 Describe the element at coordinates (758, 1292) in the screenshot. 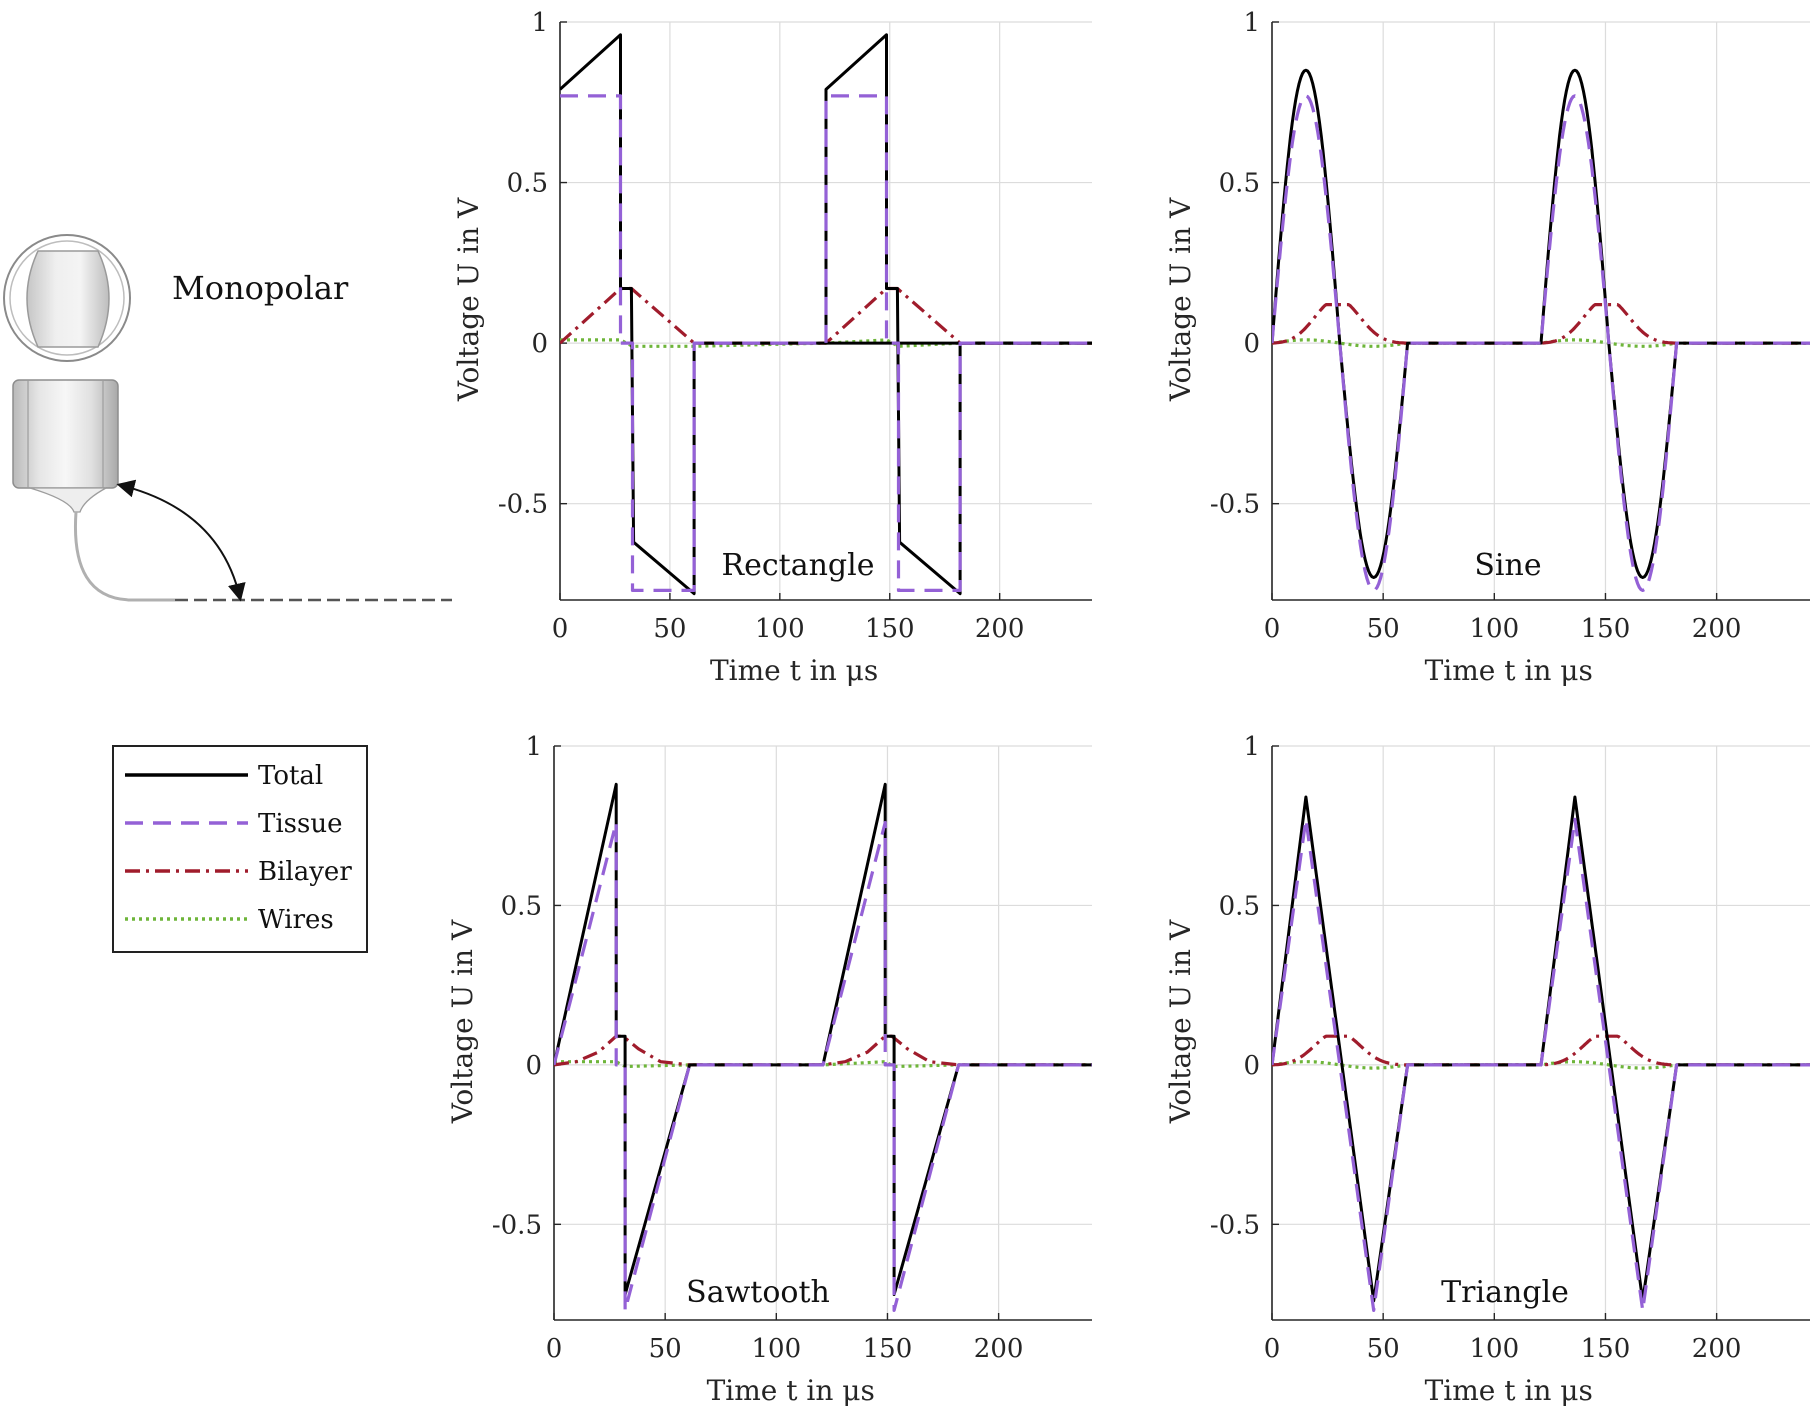

I see `waveform-label: Sawtooth` at that location.